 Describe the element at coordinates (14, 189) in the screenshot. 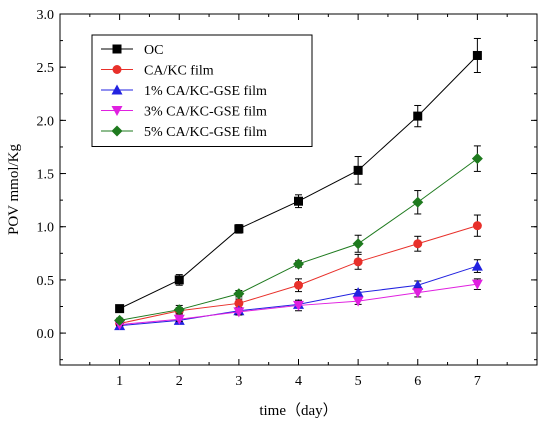

I see `y-axis-title: POV mmol/Kg` at that location.